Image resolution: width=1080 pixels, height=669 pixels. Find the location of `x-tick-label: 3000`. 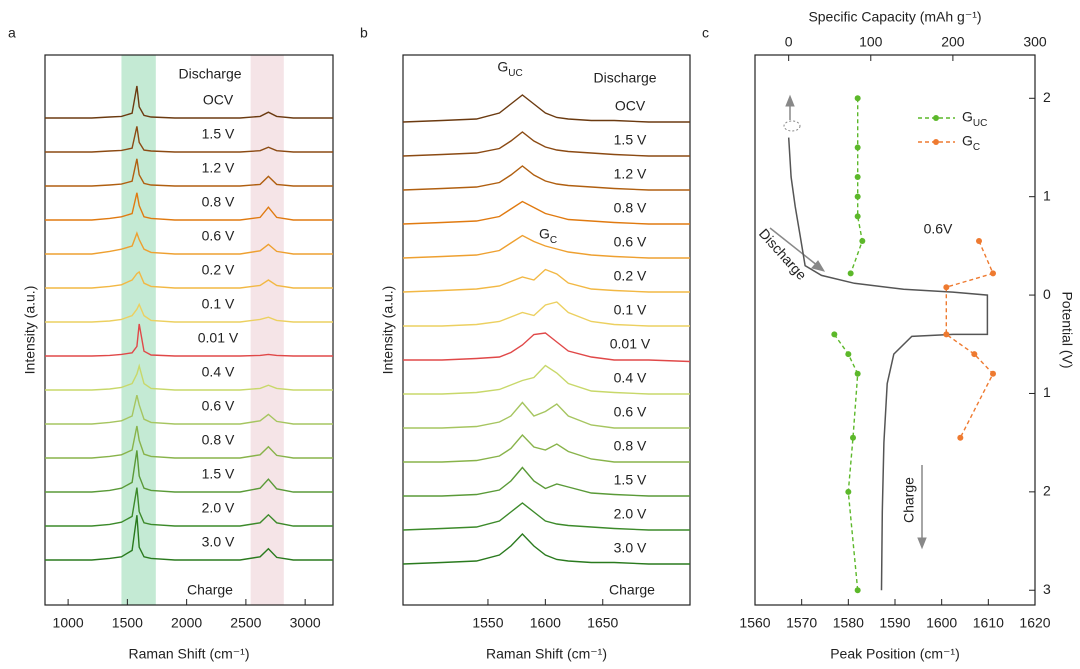

x-tick-label: 3000 is located at coordinates (305, 623).